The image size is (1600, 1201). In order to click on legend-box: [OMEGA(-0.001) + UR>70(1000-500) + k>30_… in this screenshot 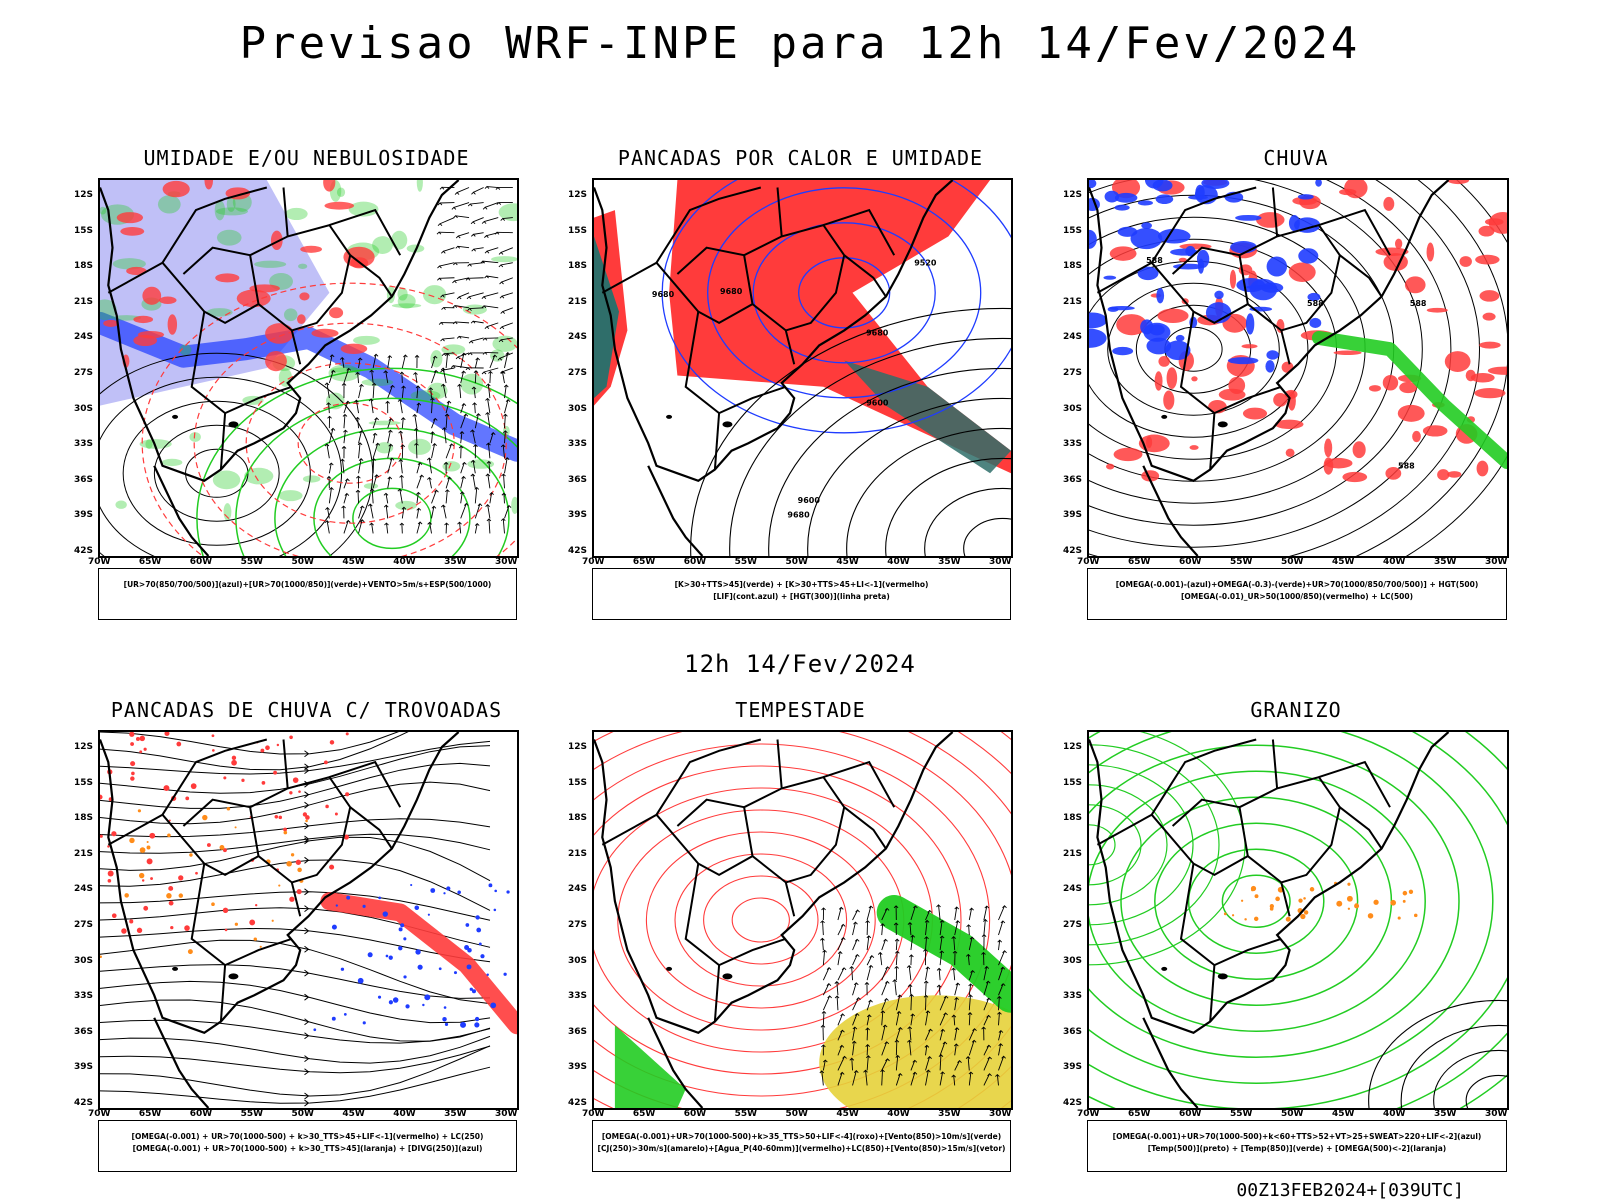, I will do `click(307, 1146)`.